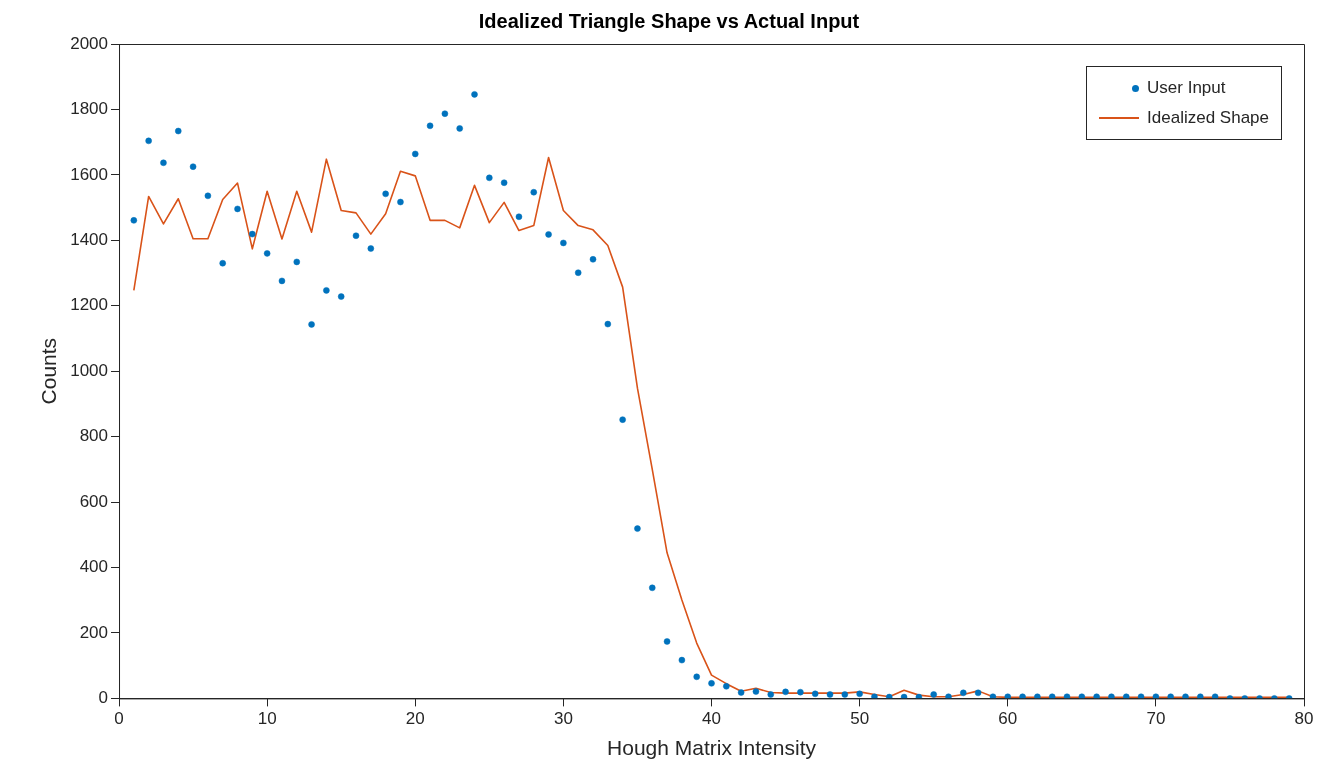 This screenshot has width=1324, height=784. What do you see at coordinates (89, 305) in the screenshot?
I see `y-tick-label: 1200` at bounding box center [89, 305].